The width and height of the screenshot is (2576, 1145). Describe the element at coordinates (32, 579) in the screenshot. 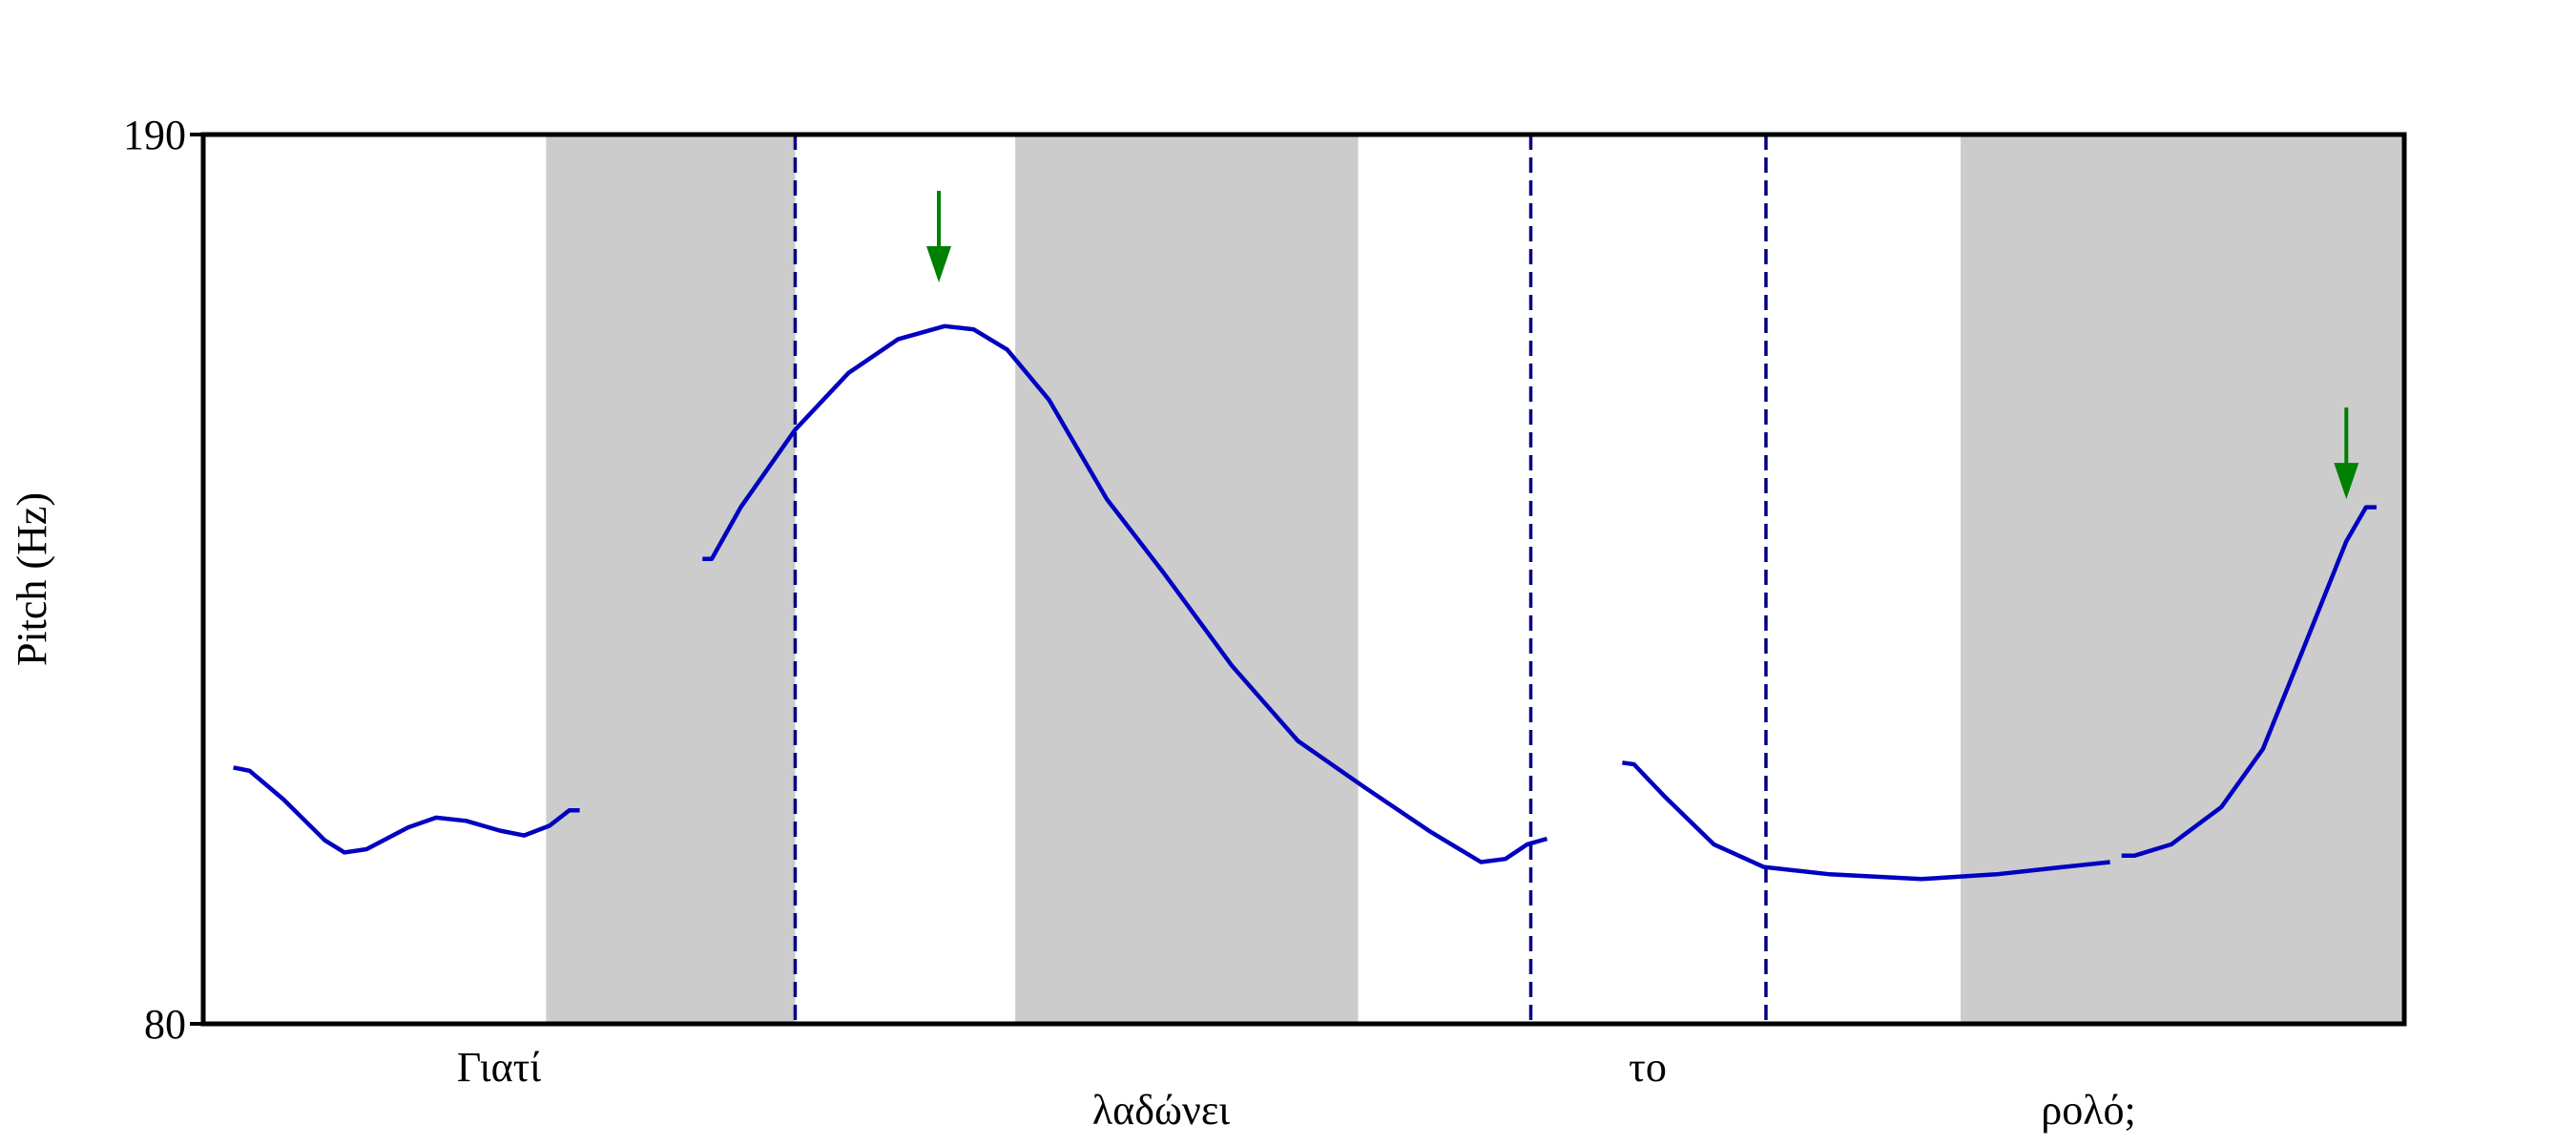

I see `y-axis-label: Pitch (Hz)` at that location.